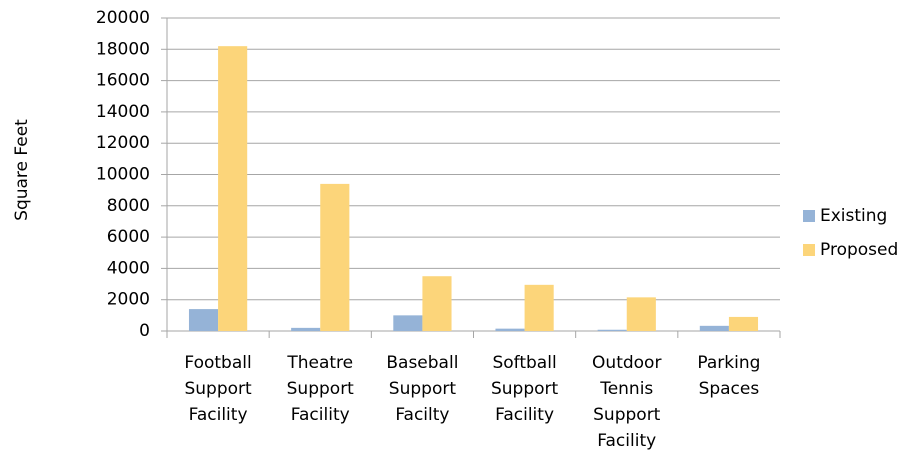 The height and width of the screenshot is (458, 914). Describe the element at coordinates (524, 389) in the screenshot. I see `x-tick-label: Softball Support Facility` at that location.